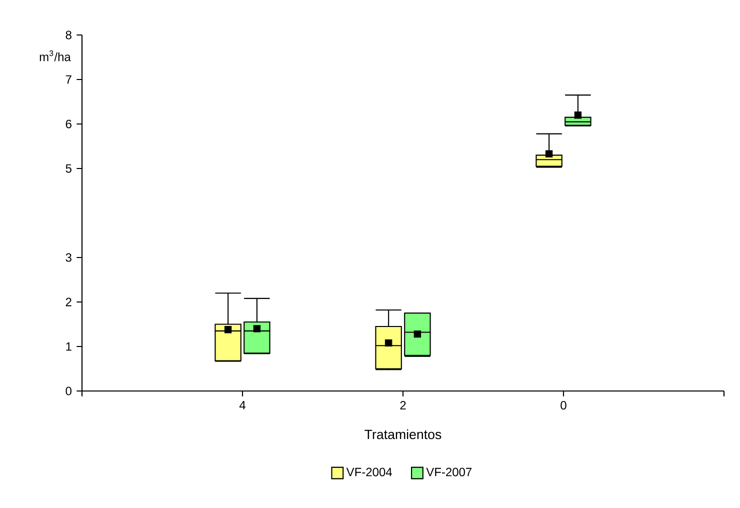 The image size is (740, 508). Describe the element at coordinates (449, 472) in the screenshot. I see `legend-label: VF-2007` at that location.